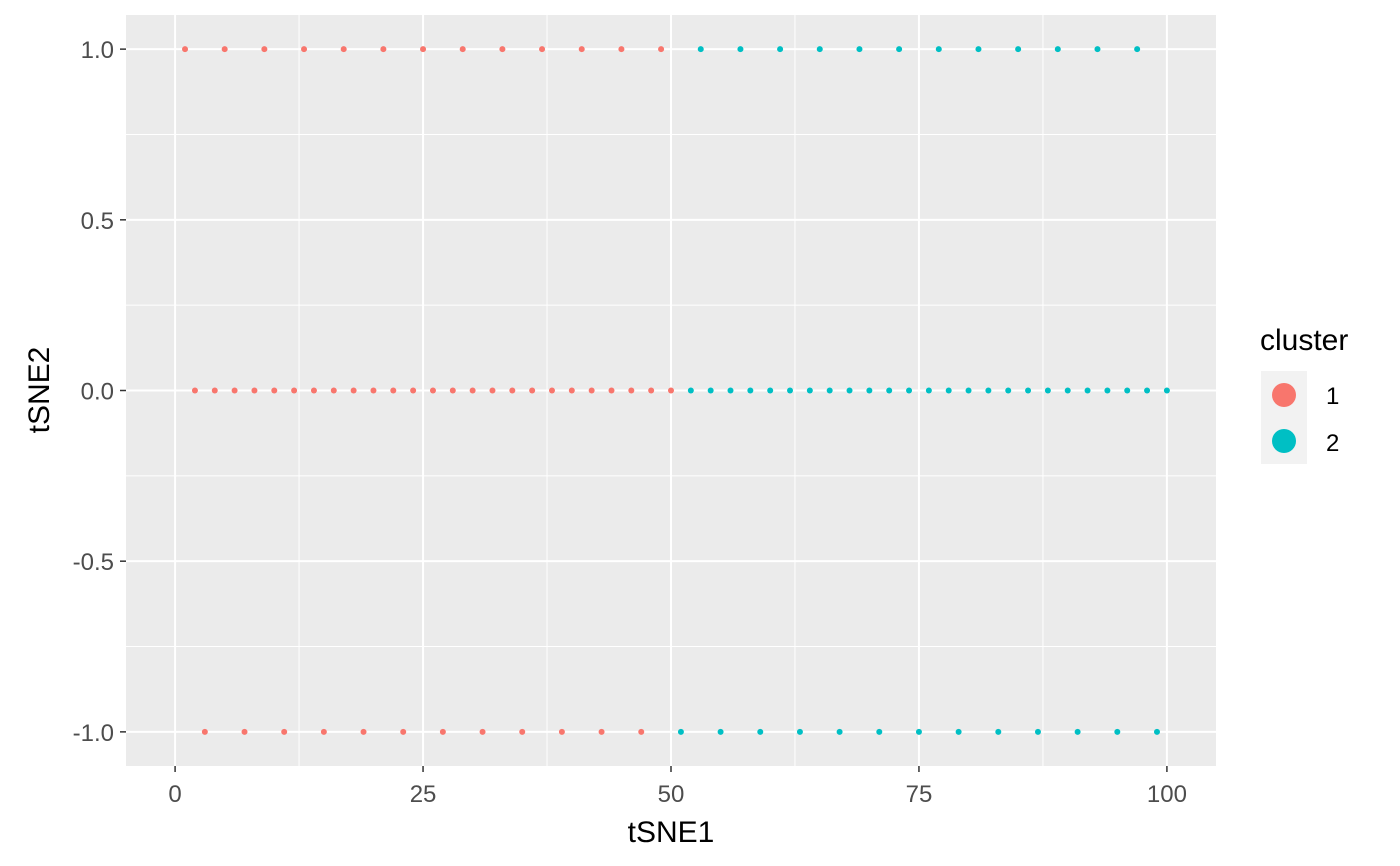  I want to click on y-tick-label: 0.5, so click(97, 221).